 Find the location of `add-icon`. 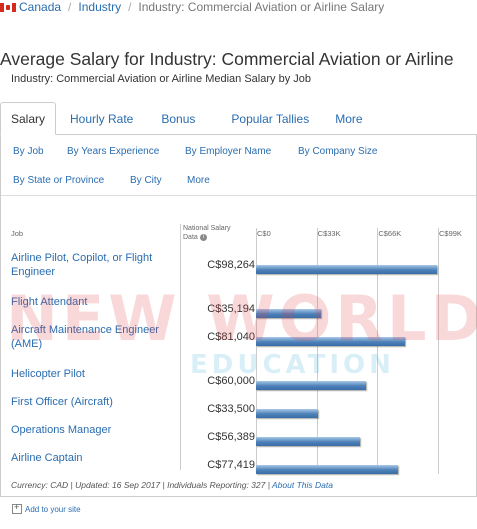

add-icon is located at coordinates (17, 508).